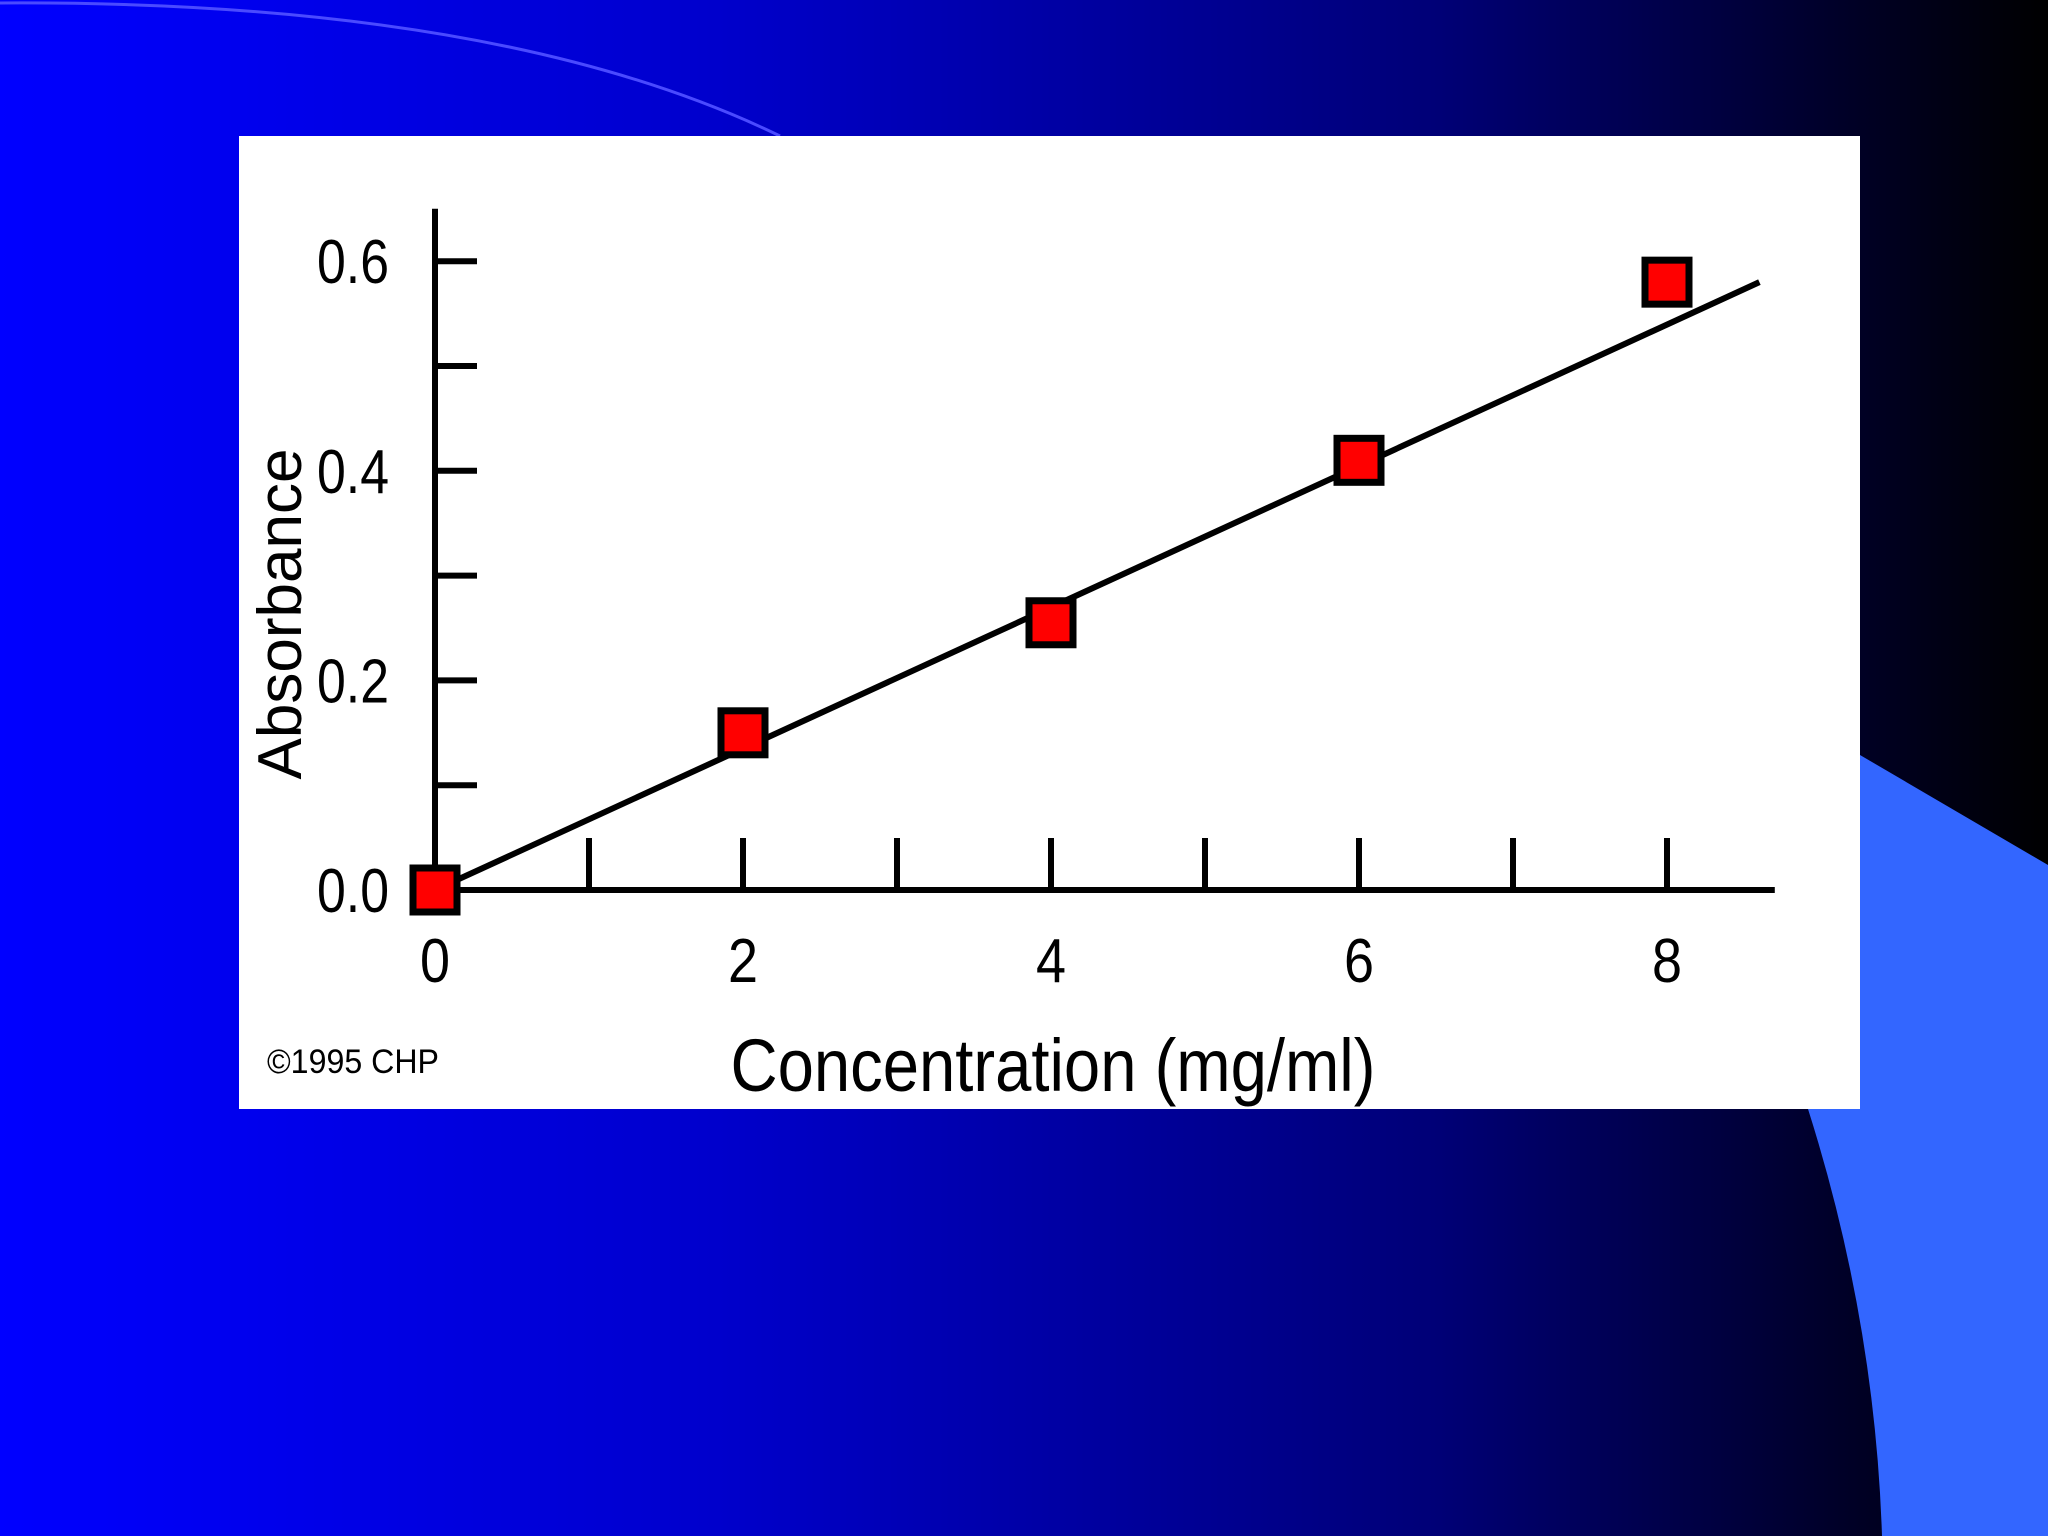 This screenshot has height=1536, width=2048. Describe the element at coordinates (353, 1062) in the screenshot. I see `copyright-text: ©1995 CHP` at that location.